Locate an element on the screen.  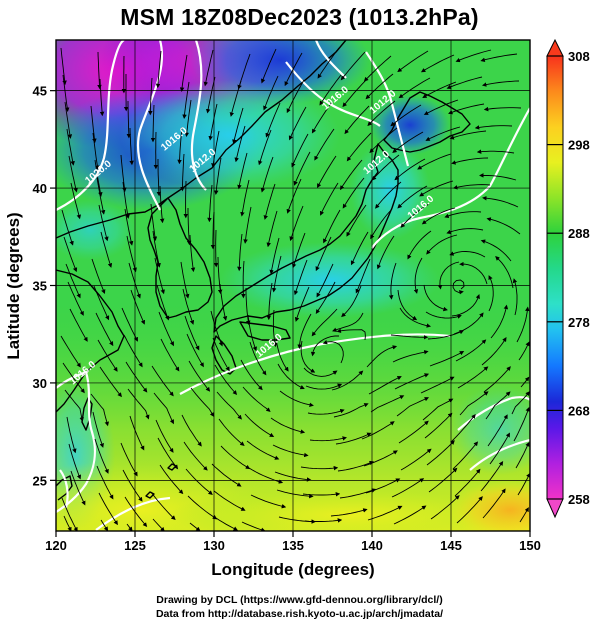
x-axis-label: Longitude (degrees) is located at coordinates (292, 569).